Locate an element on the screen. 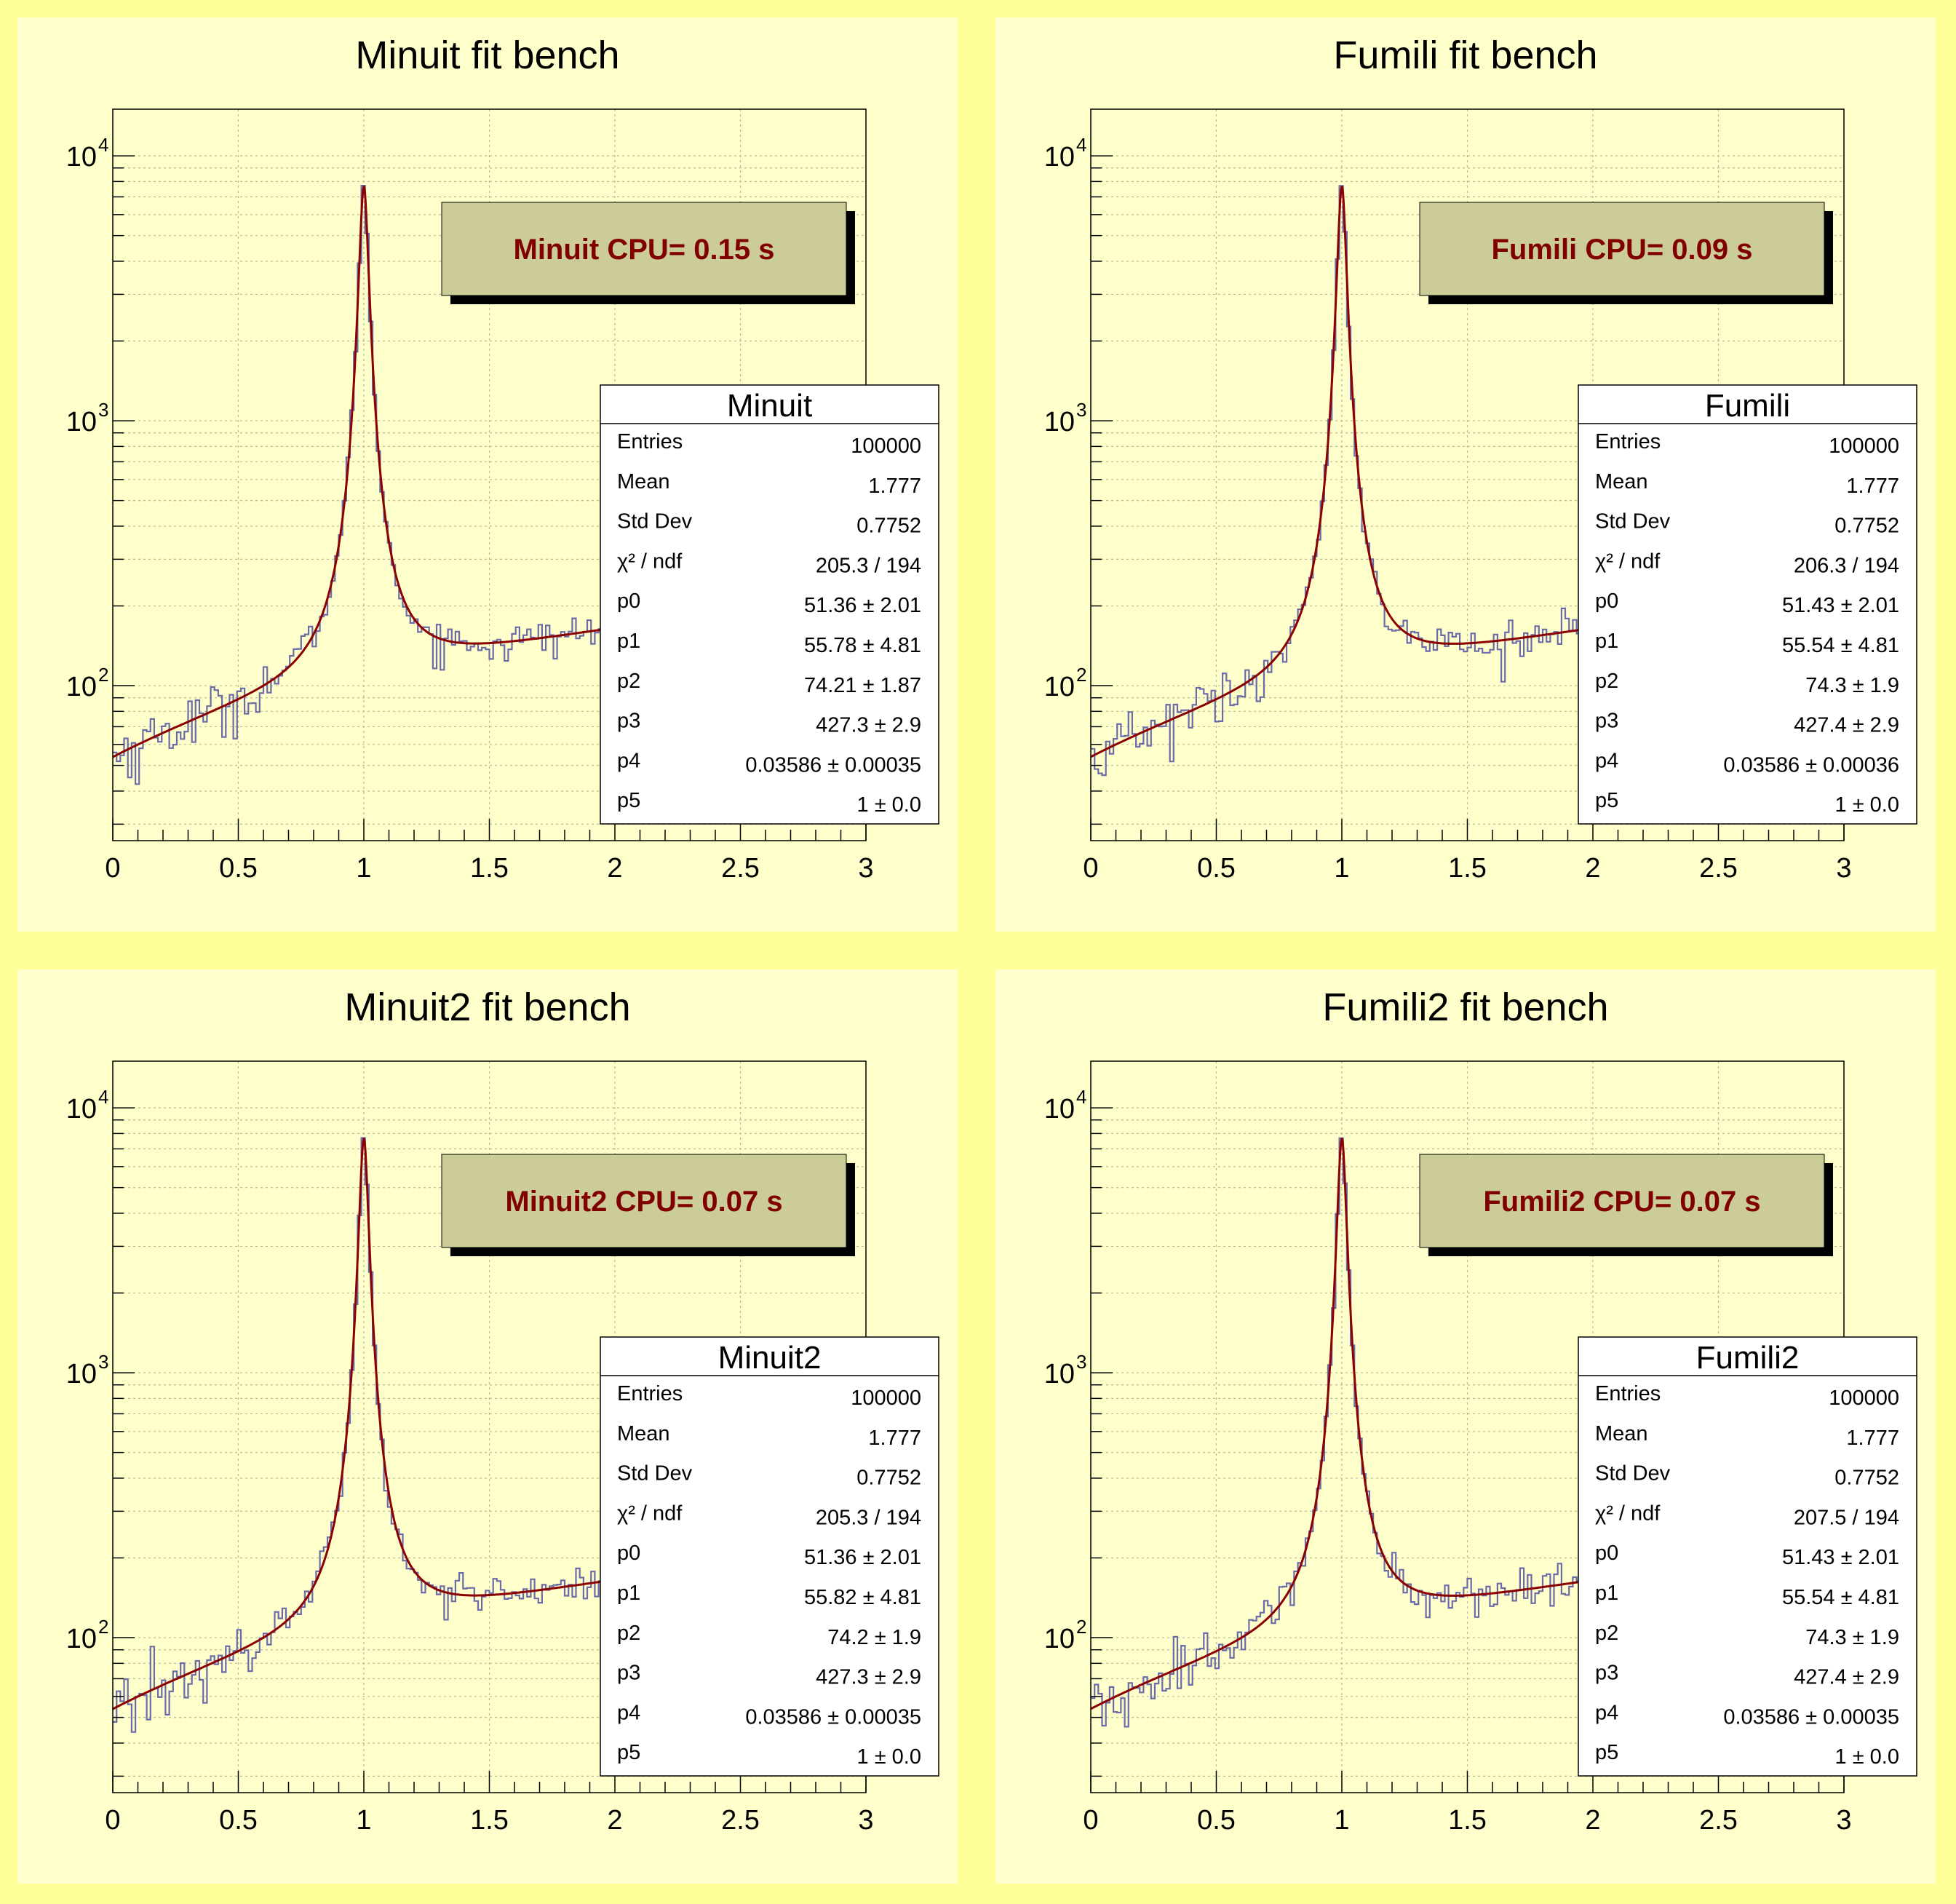  y-tick-exponent: 2 is located at coordinates (1081, 1627).